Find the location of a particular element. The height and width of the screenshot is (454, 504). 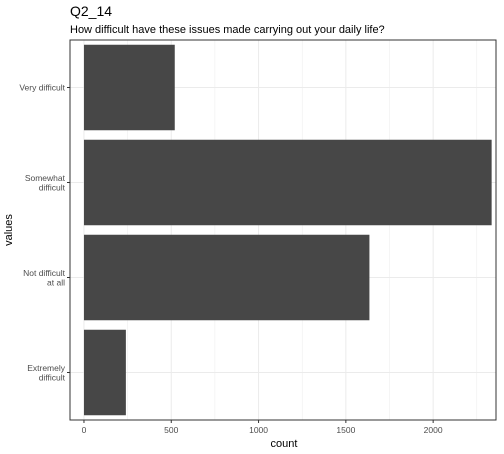

x-tick-label: 500 is located at coordinates (171, 430).